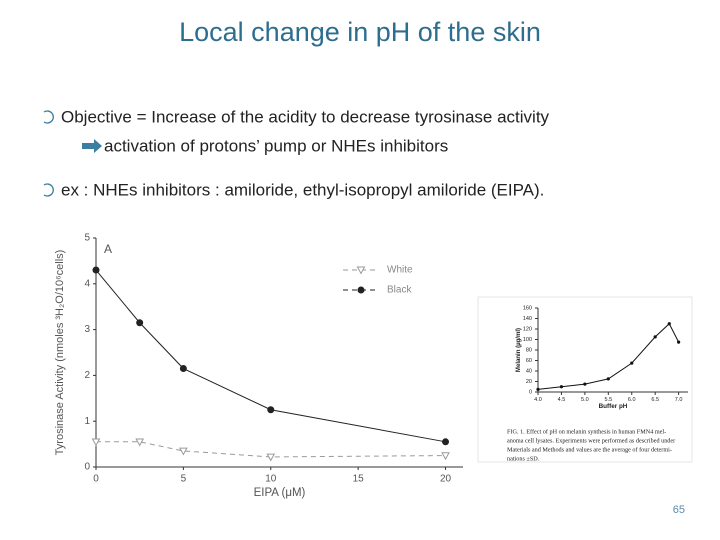 The width and height of the screenshot is (720, 540). What do you see at coordinates (585, 400) in the screenshot?
I see `x-tick-label: 5.0` at bounding box center [585, 400].